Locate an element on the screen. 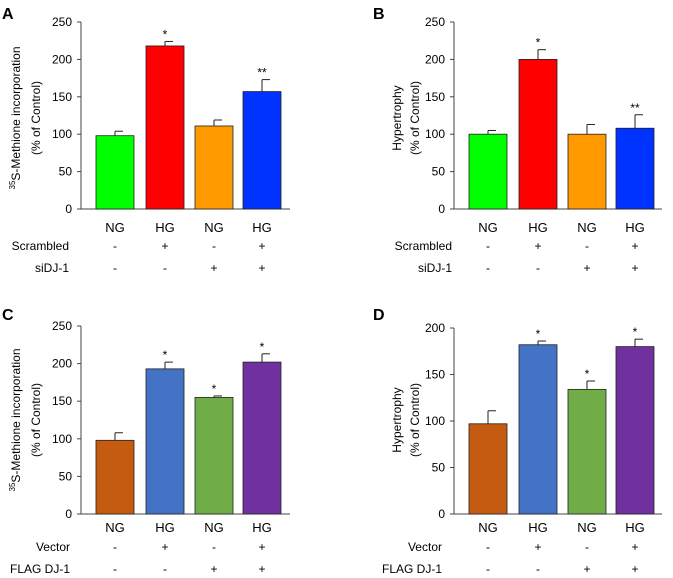  y-axis-title-superscript: 35 is located at coordinates (12, 184).